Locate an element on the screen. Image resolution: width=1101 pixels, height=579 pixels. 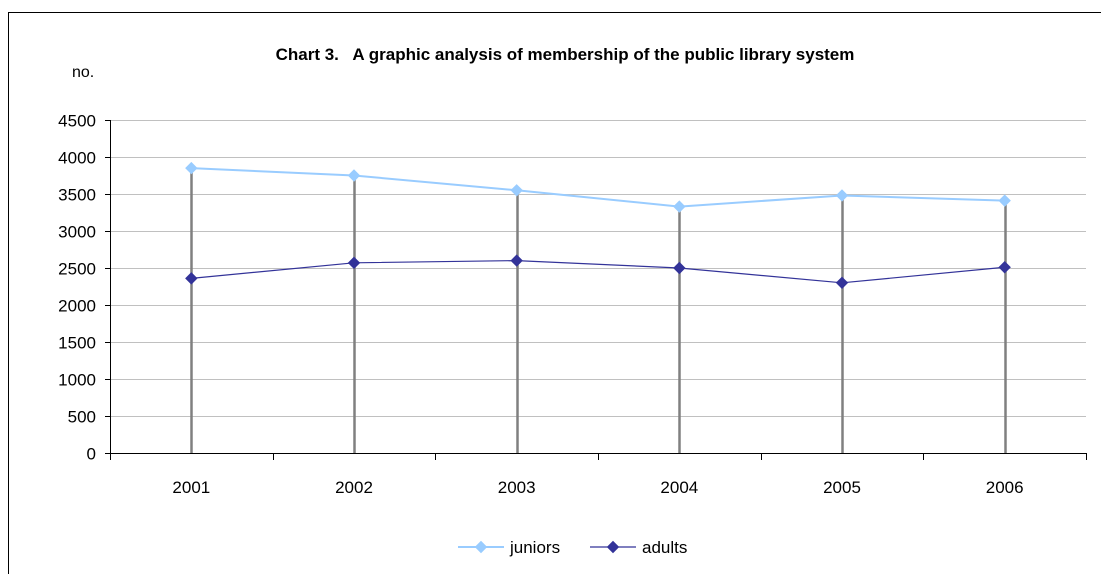
legend: juniors adults is located at coordinates (572, 547).